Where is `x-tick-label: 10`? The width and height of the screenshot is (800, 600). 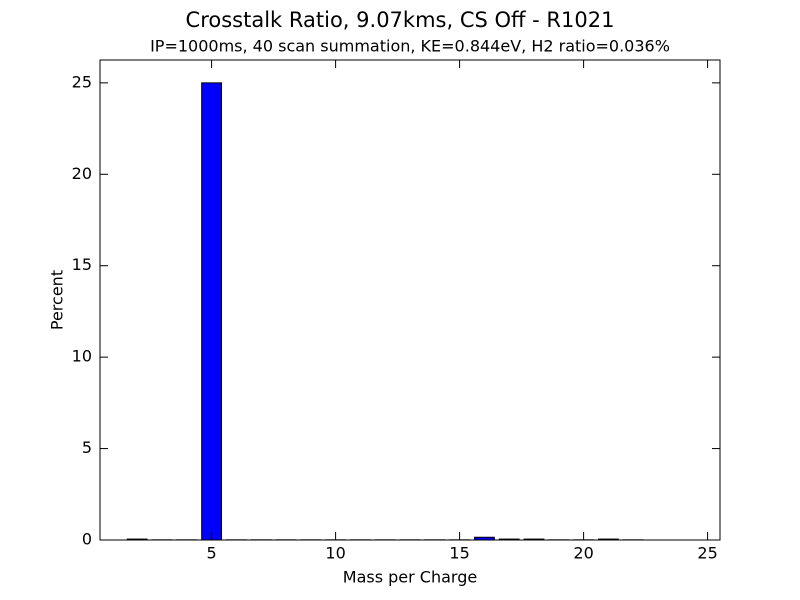 x-tick-label: 10 is located at coordinates (335, 553).